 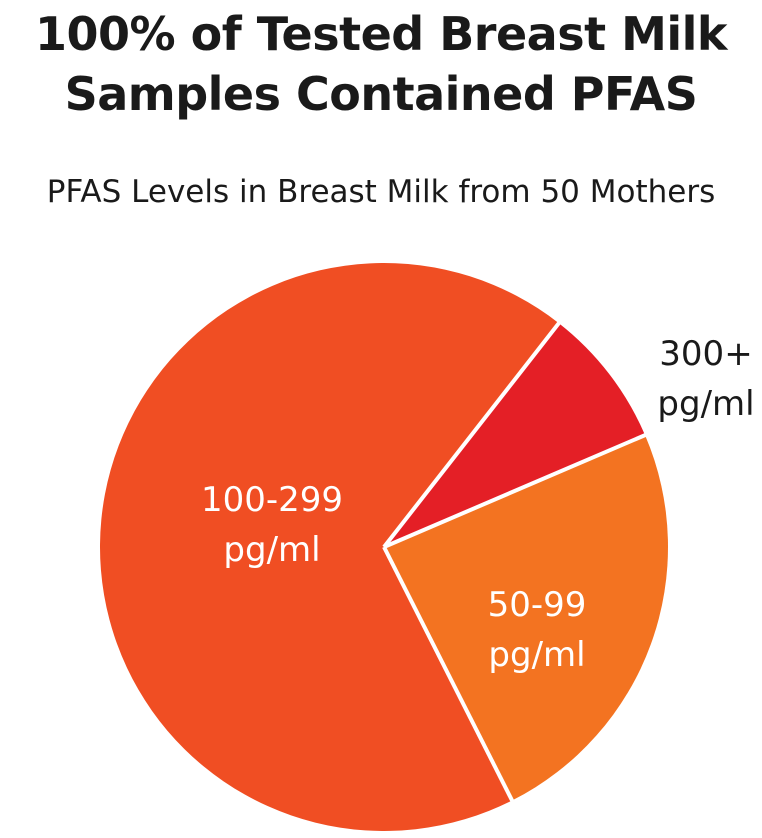 I want to click on pie-label-s50: 50-99 pg/ml, so click(x=537, y=630).